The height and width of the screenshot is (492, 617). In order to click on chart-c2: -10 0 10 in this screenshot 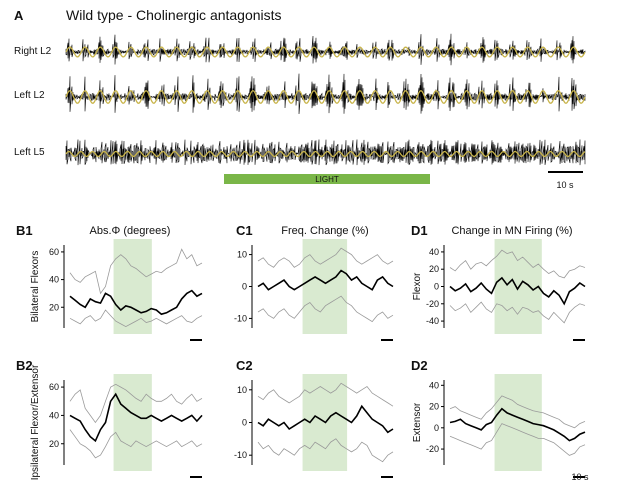, I will do `click(314, 426)`.